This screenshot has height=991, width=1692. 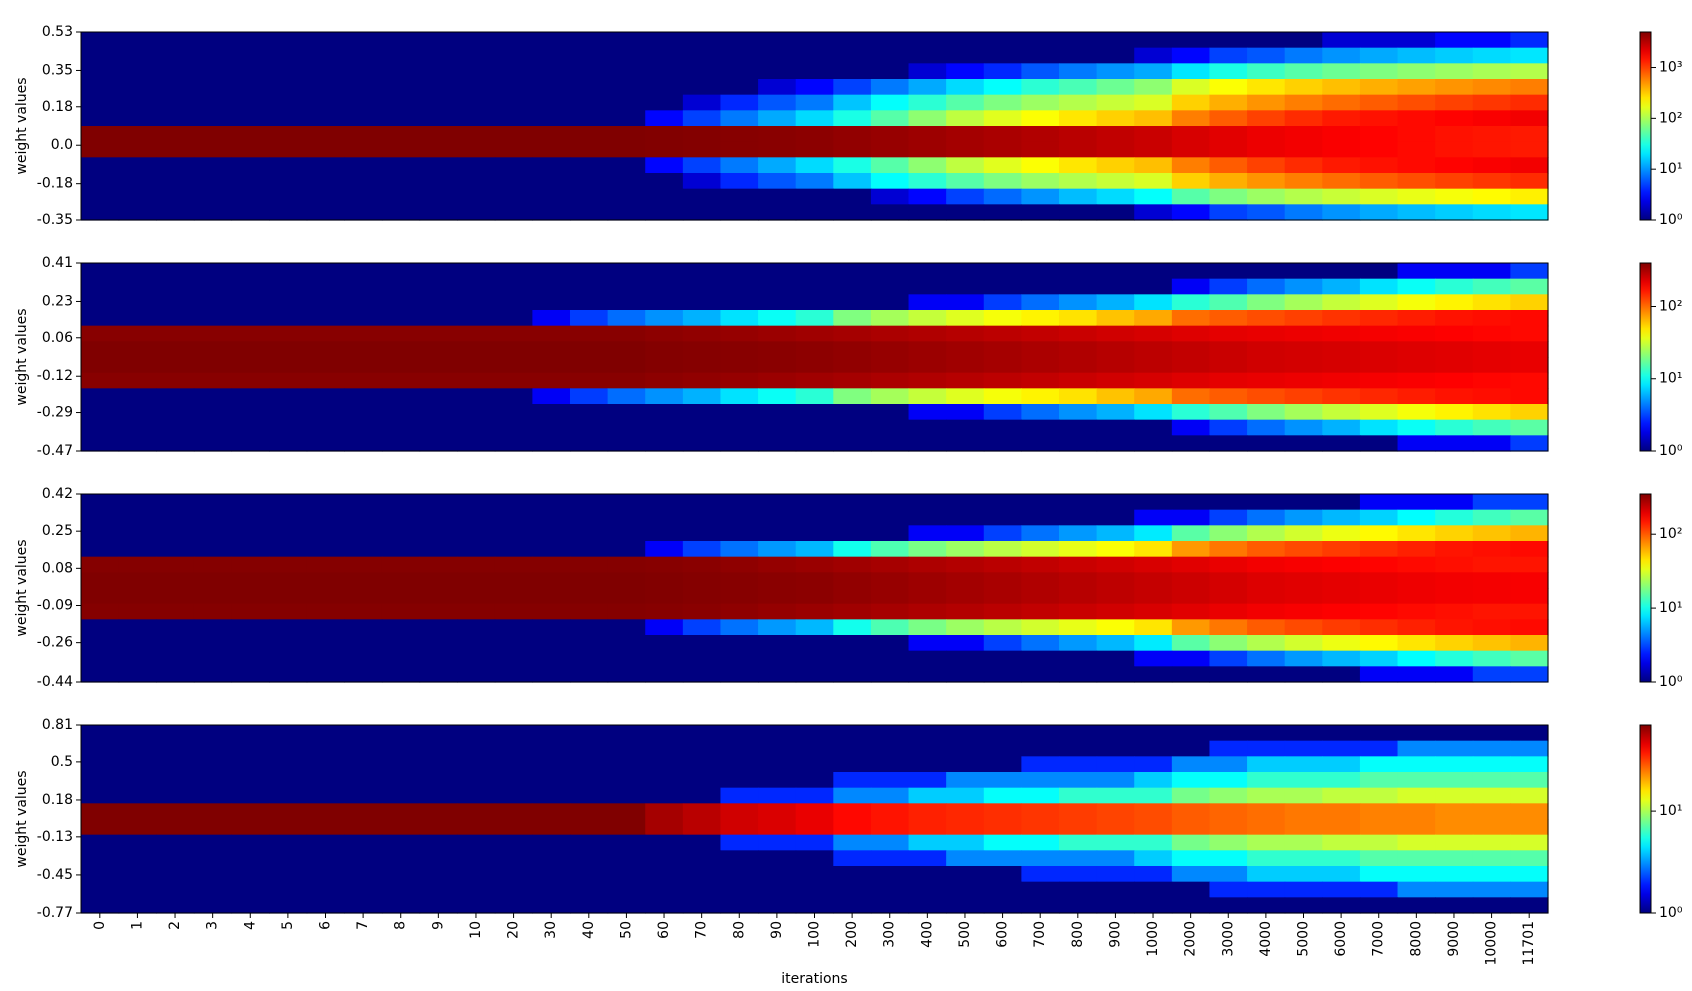 I want to click on y-tick-label: 0.53, so click(x=57, y=32).